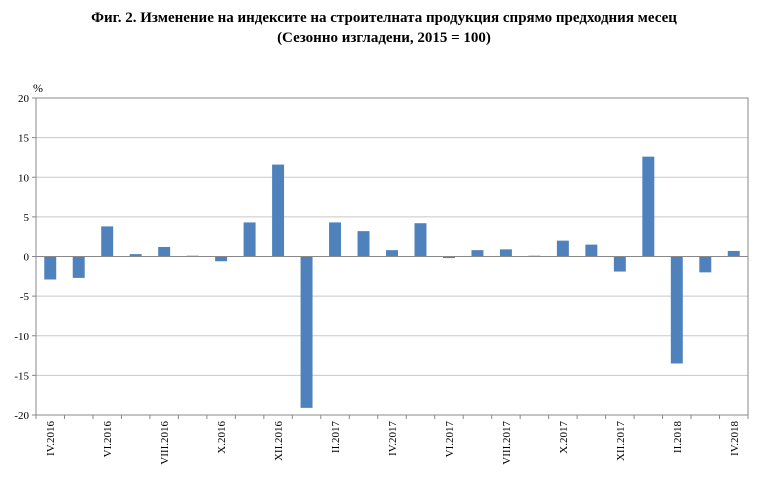 The image size is (768, 493). Describe the element at coordinates (135, 255) in the screenshot. I see `bar-VII.2016` at that location.